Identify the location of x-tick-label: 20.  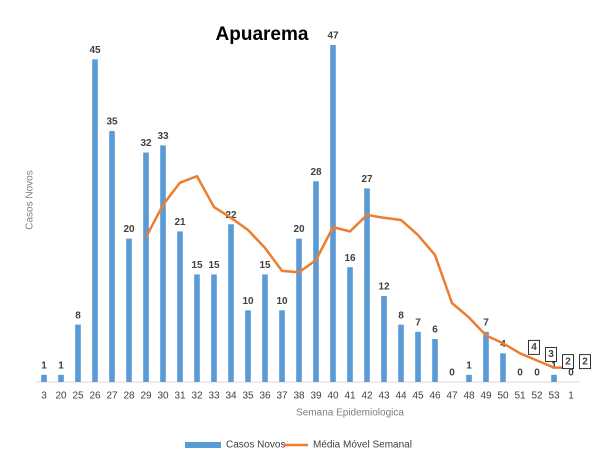
(61, 396).